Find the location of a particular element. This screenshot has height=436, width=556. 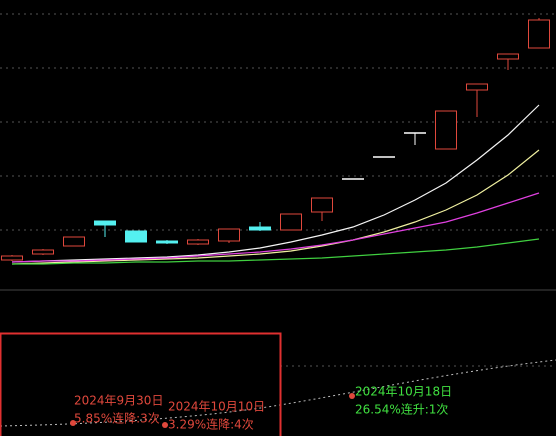

moving-average is located at coordinates (276, 251).